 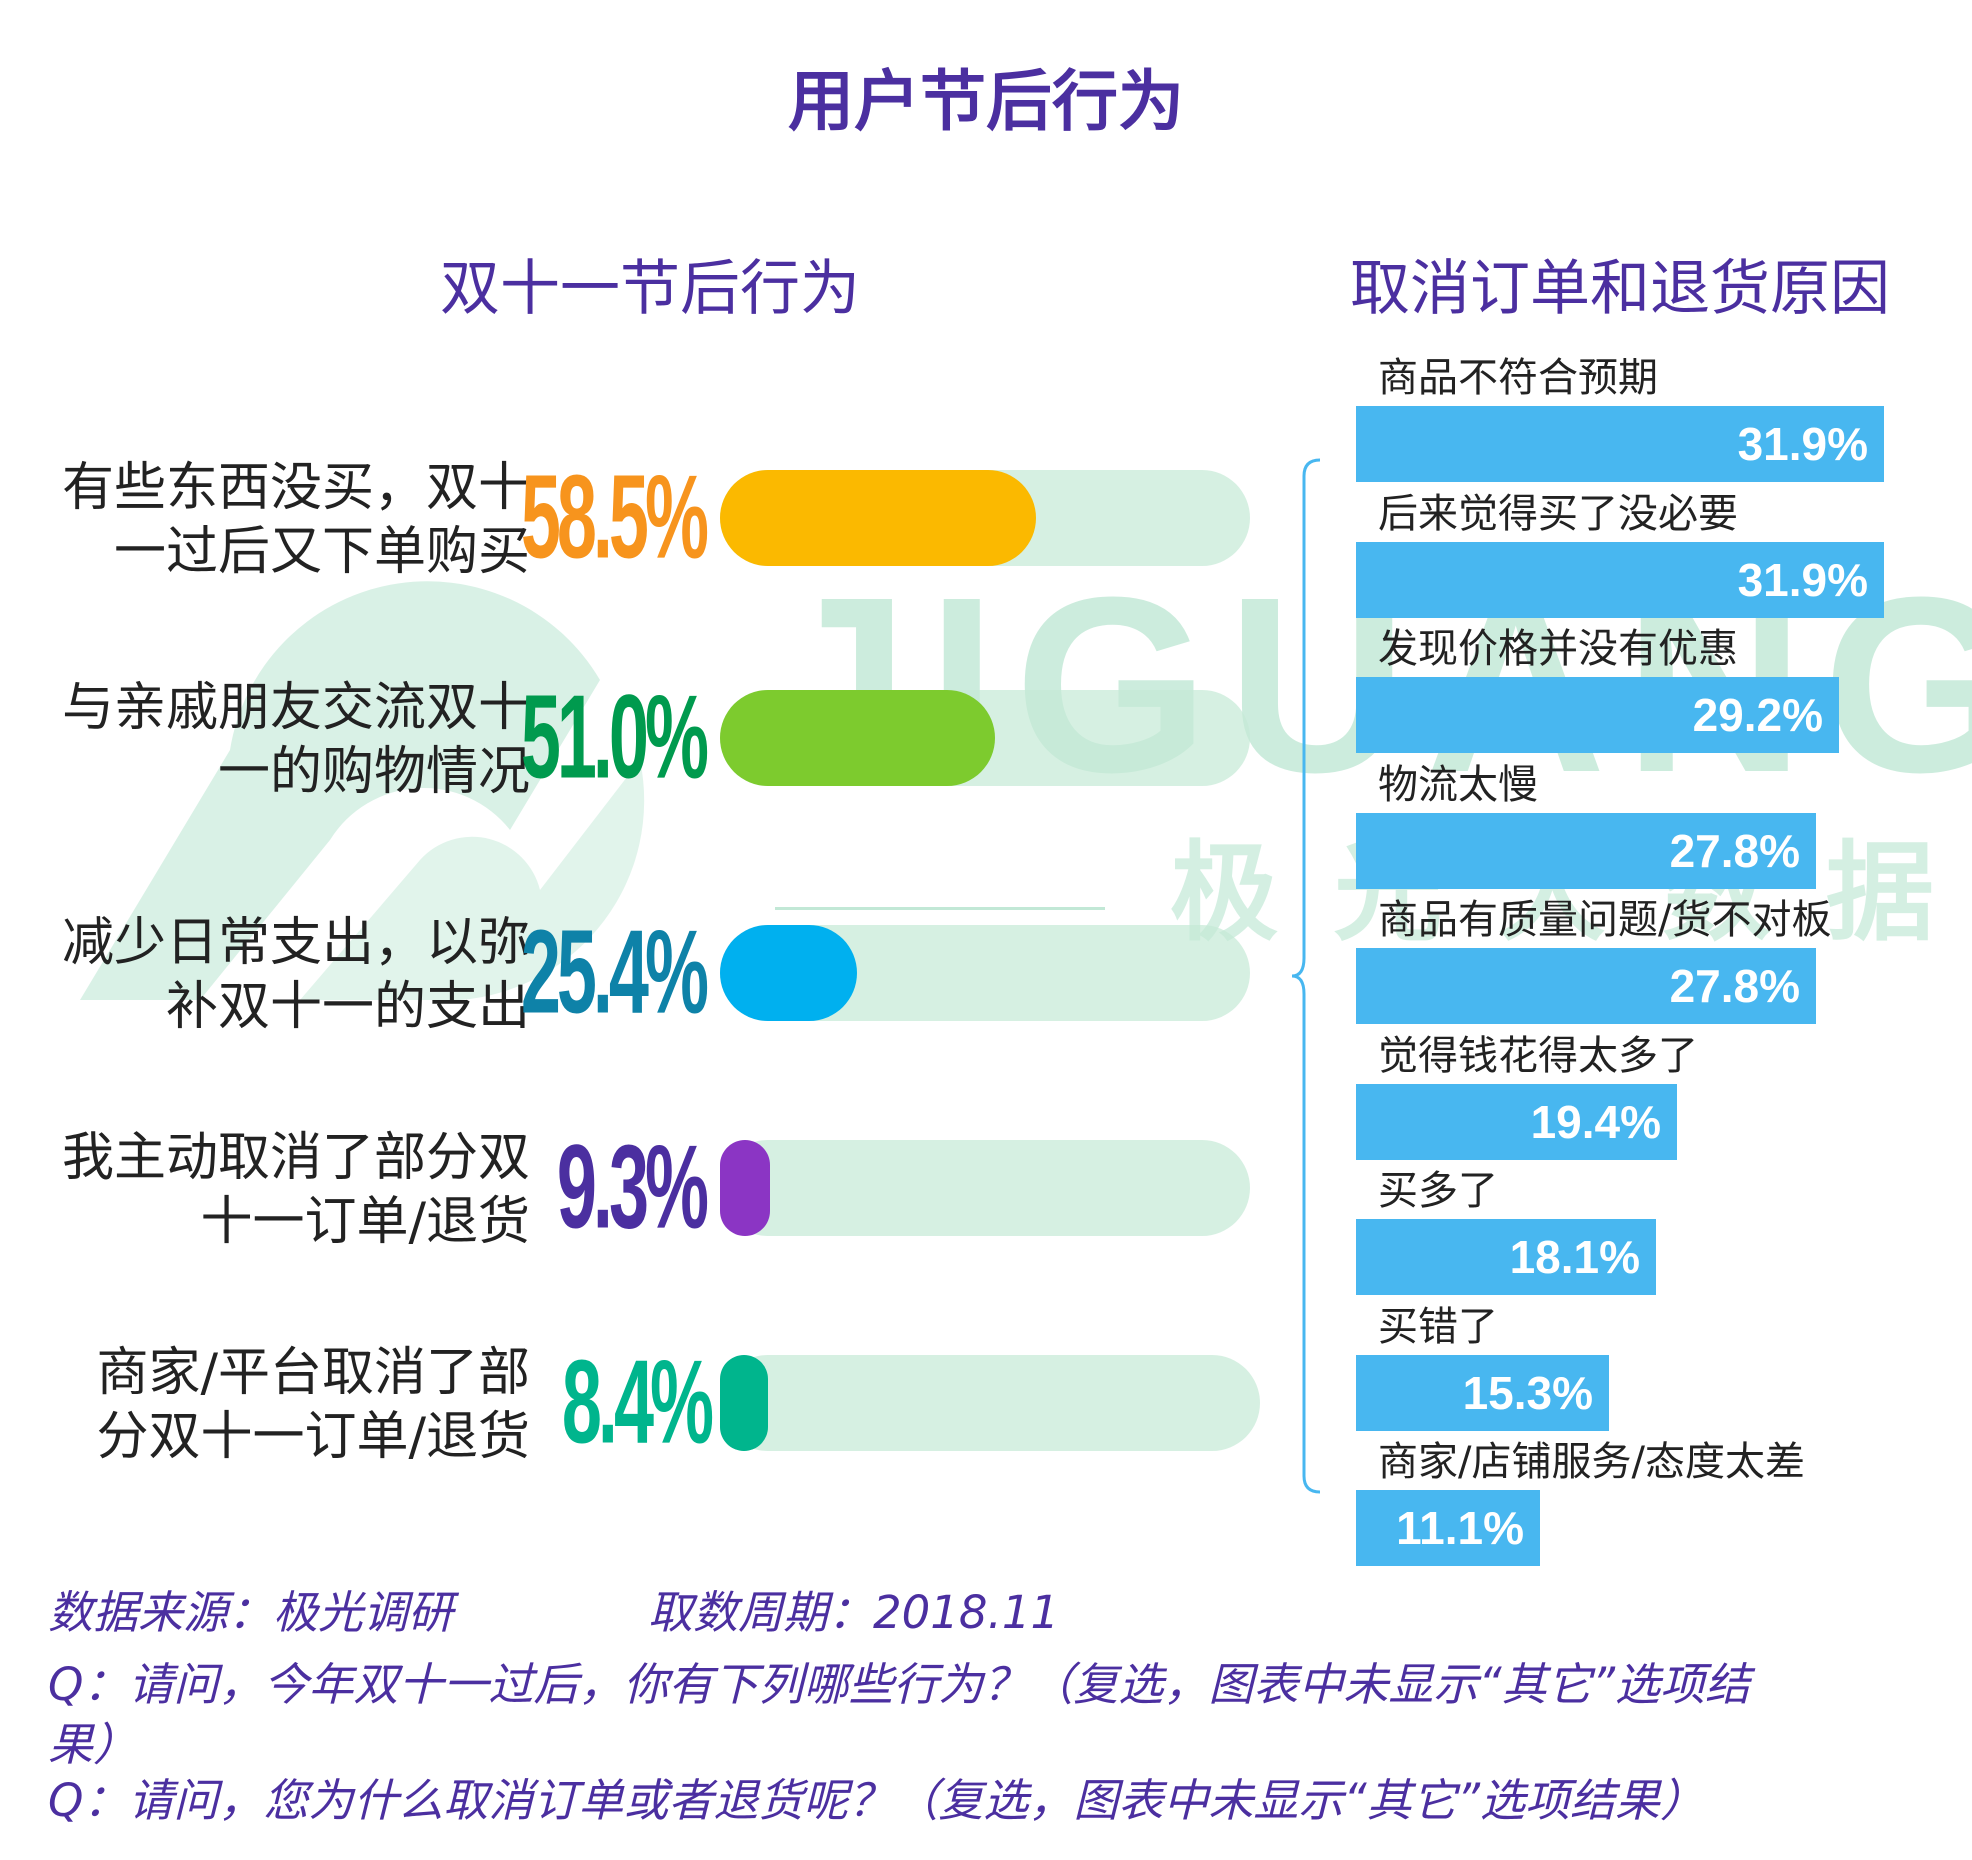 I want to click on row-label-line: 一过后又下单购买, so click(x=321, y=552).